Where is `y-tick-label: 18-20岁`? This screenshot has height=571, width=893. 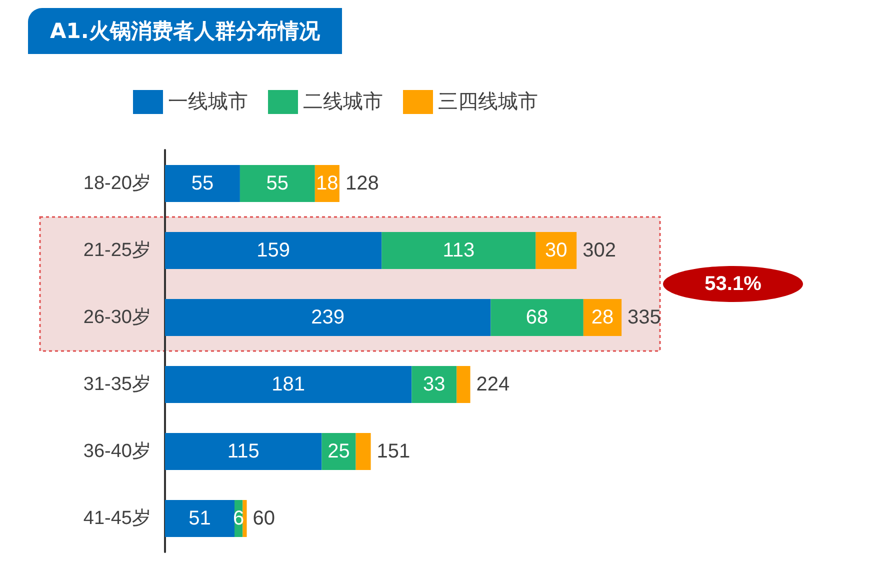
y-tick-label: 18-20岁 is located at coordinates (117, 183).